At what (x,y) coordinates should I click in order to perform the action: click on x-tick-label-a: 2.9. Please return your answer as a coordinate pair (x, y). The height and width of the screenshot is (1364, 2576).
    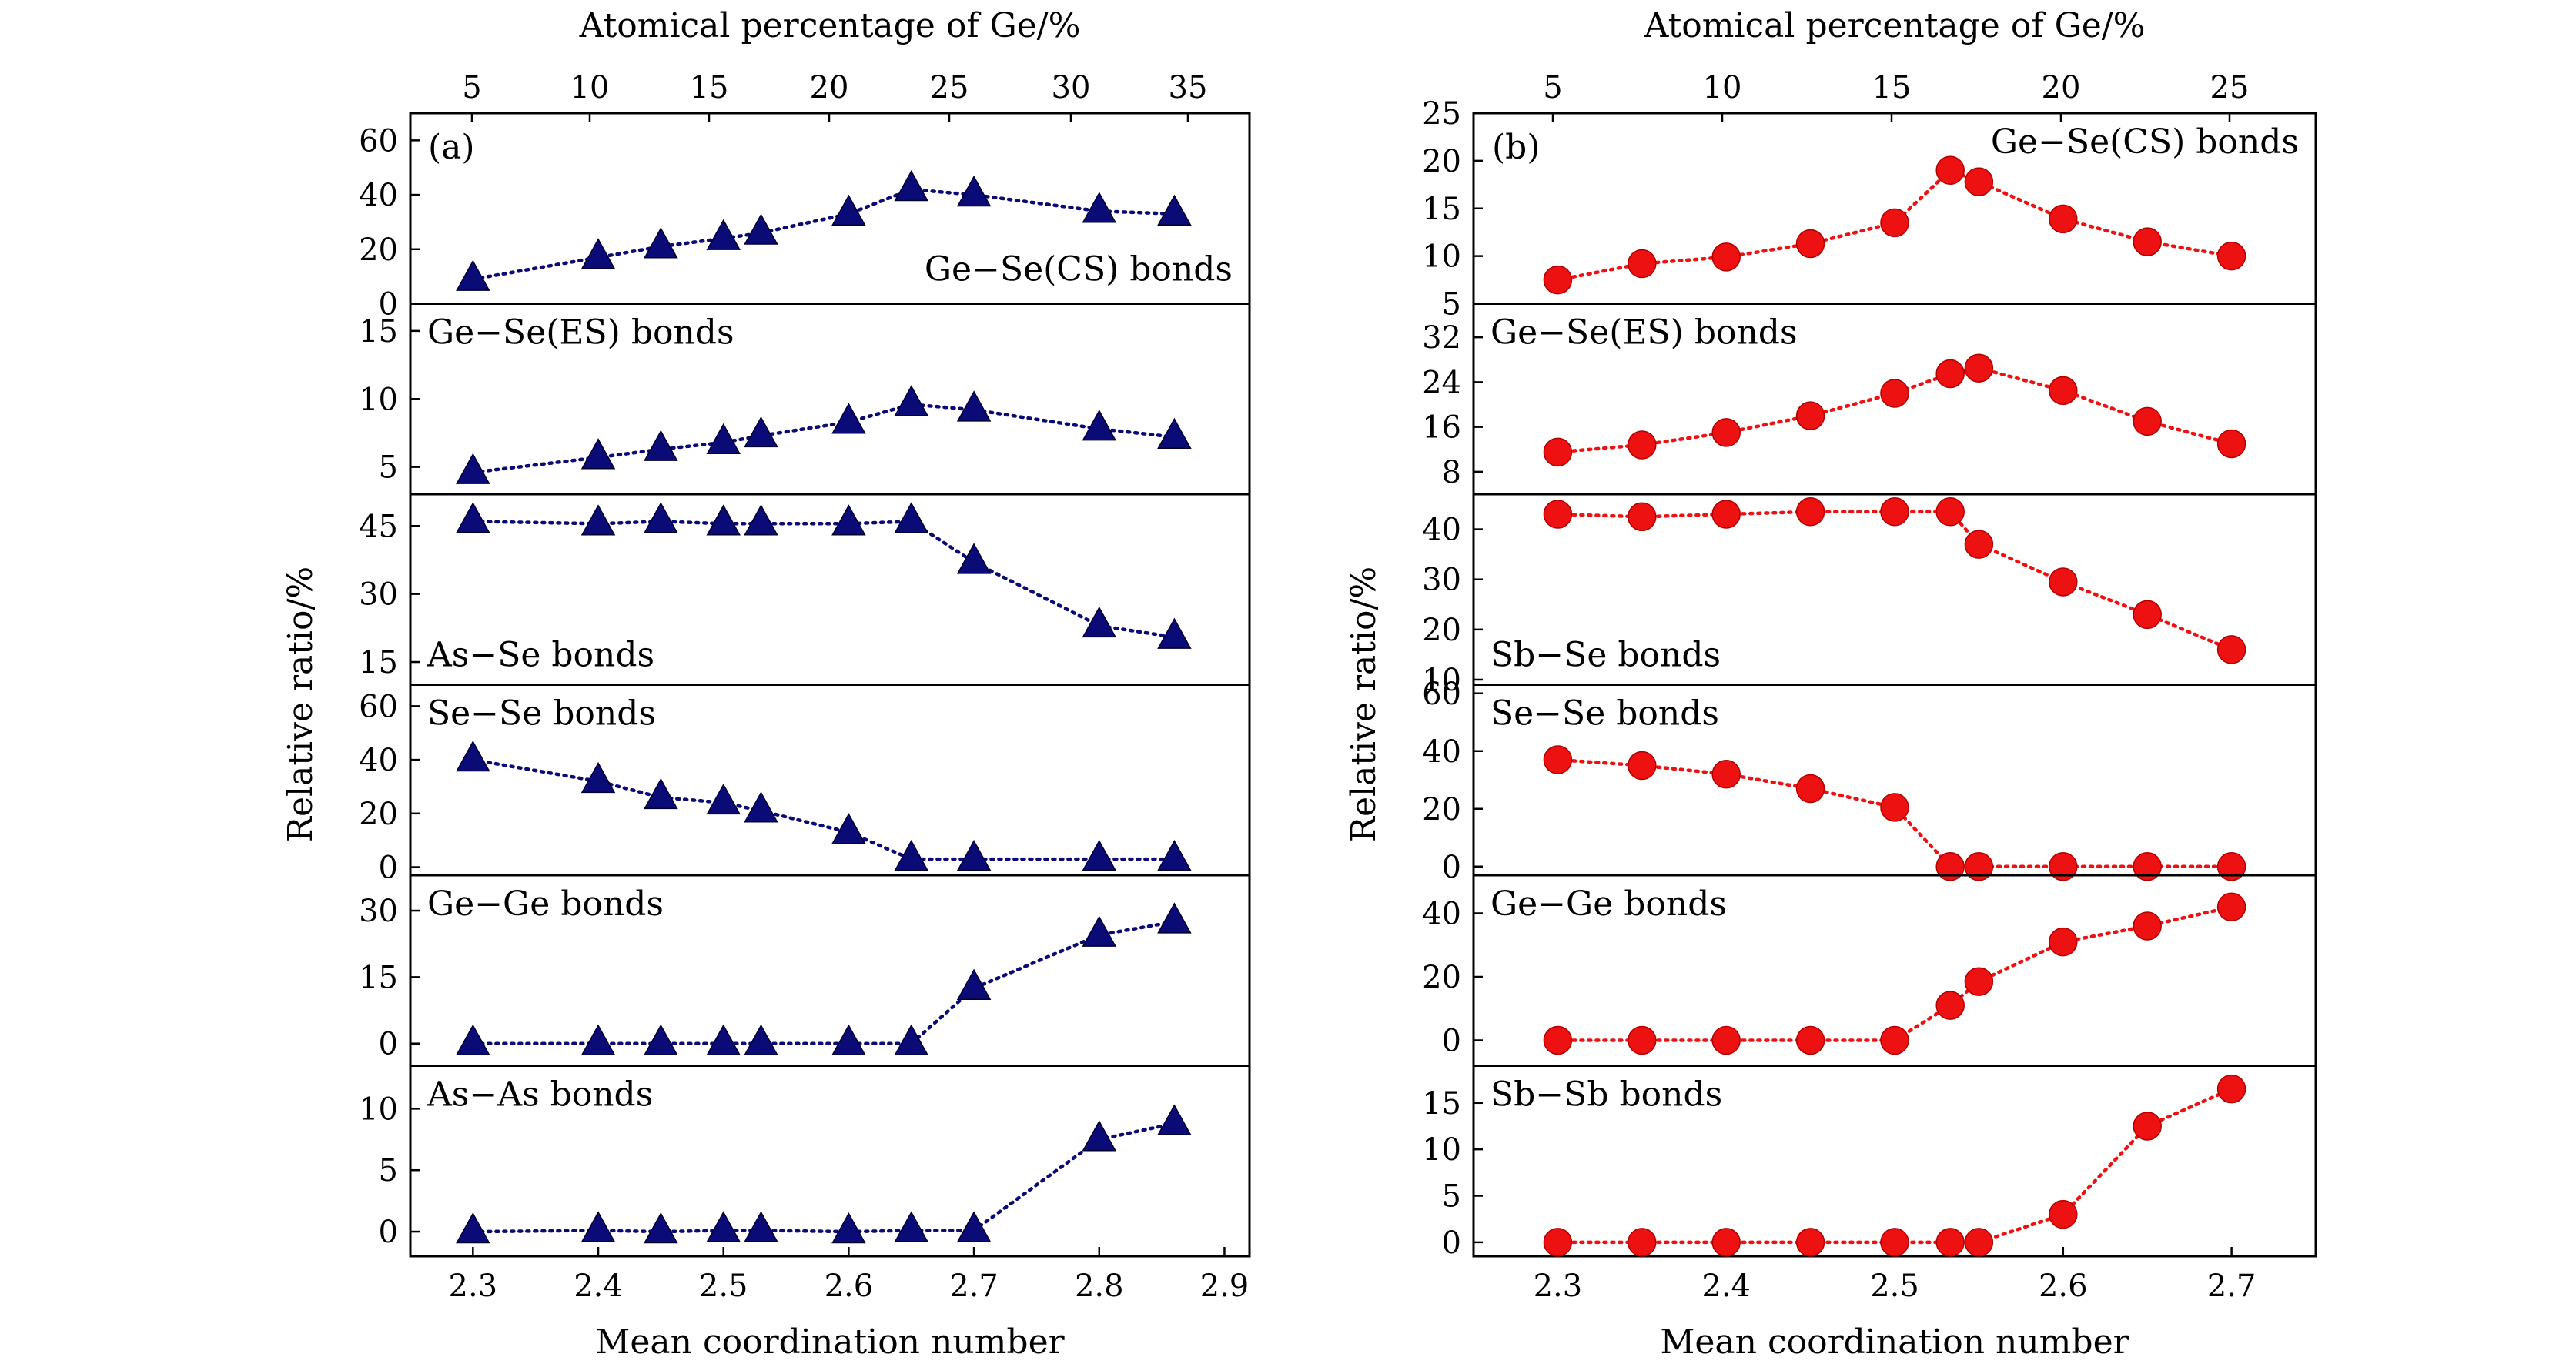
    Looking at the image, I should click on (1225, 1286).